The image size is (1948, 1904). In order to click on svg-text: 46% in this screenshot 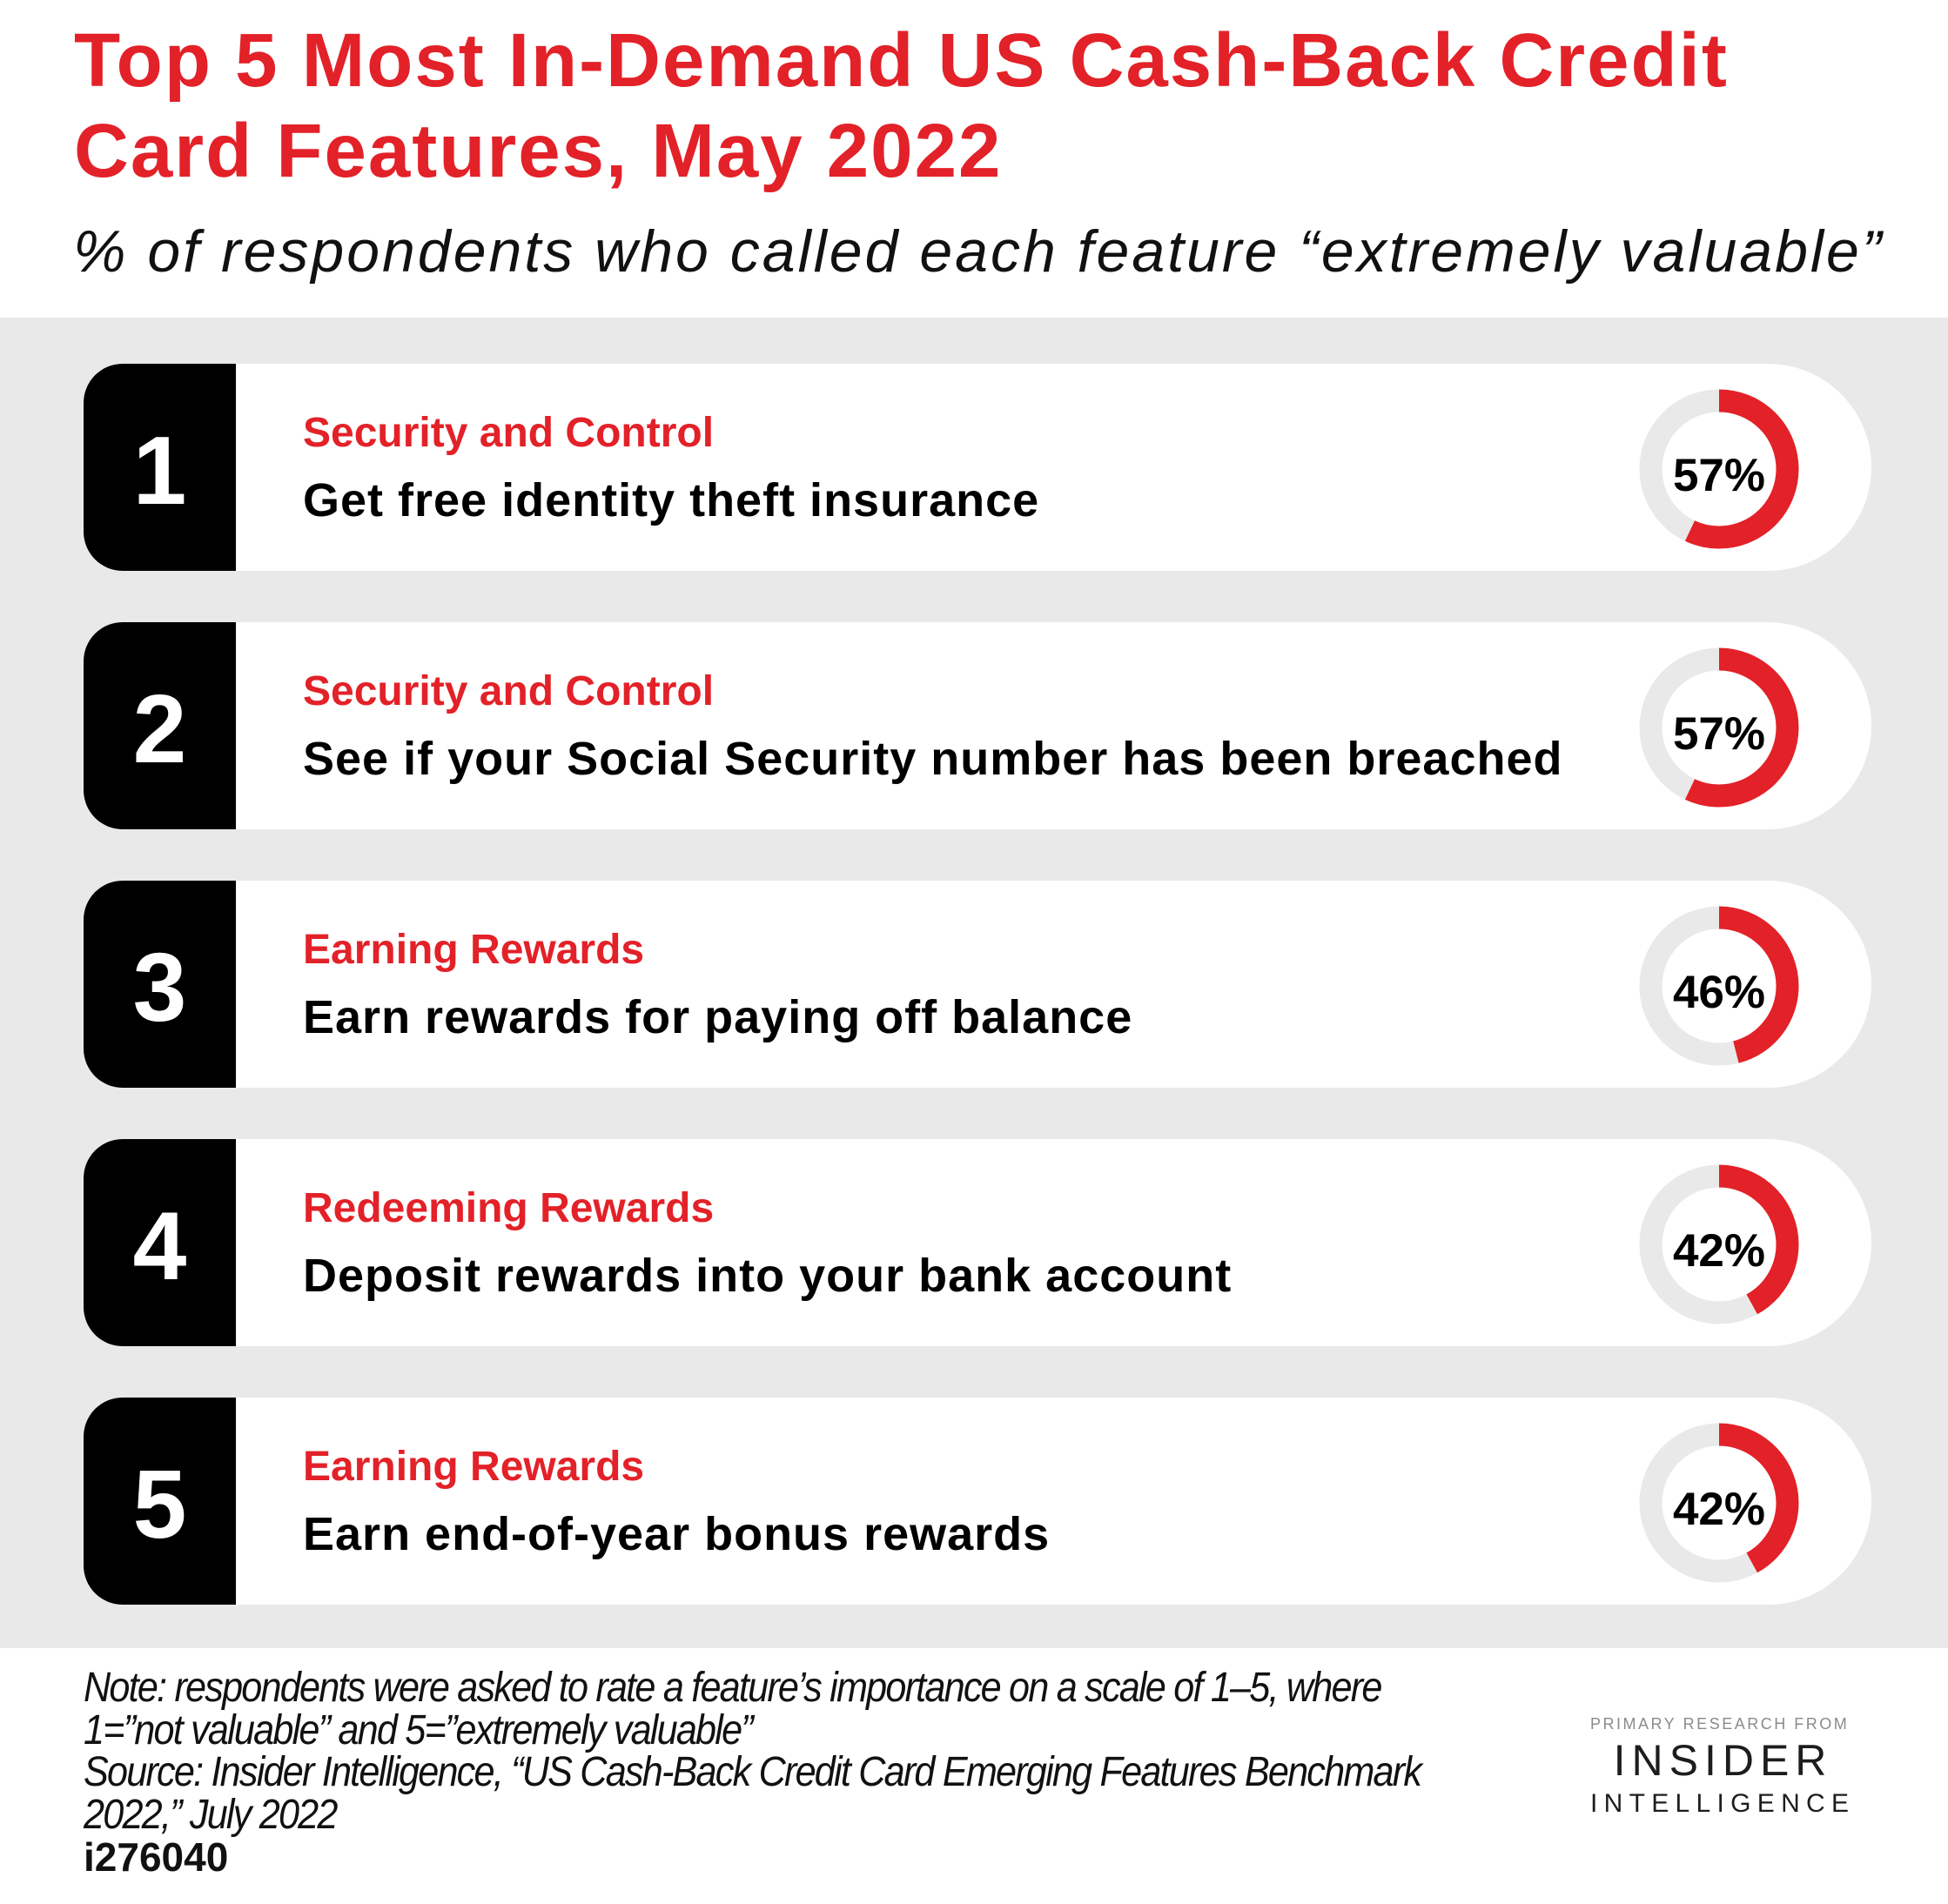, I will do `click(1719, 992)`.